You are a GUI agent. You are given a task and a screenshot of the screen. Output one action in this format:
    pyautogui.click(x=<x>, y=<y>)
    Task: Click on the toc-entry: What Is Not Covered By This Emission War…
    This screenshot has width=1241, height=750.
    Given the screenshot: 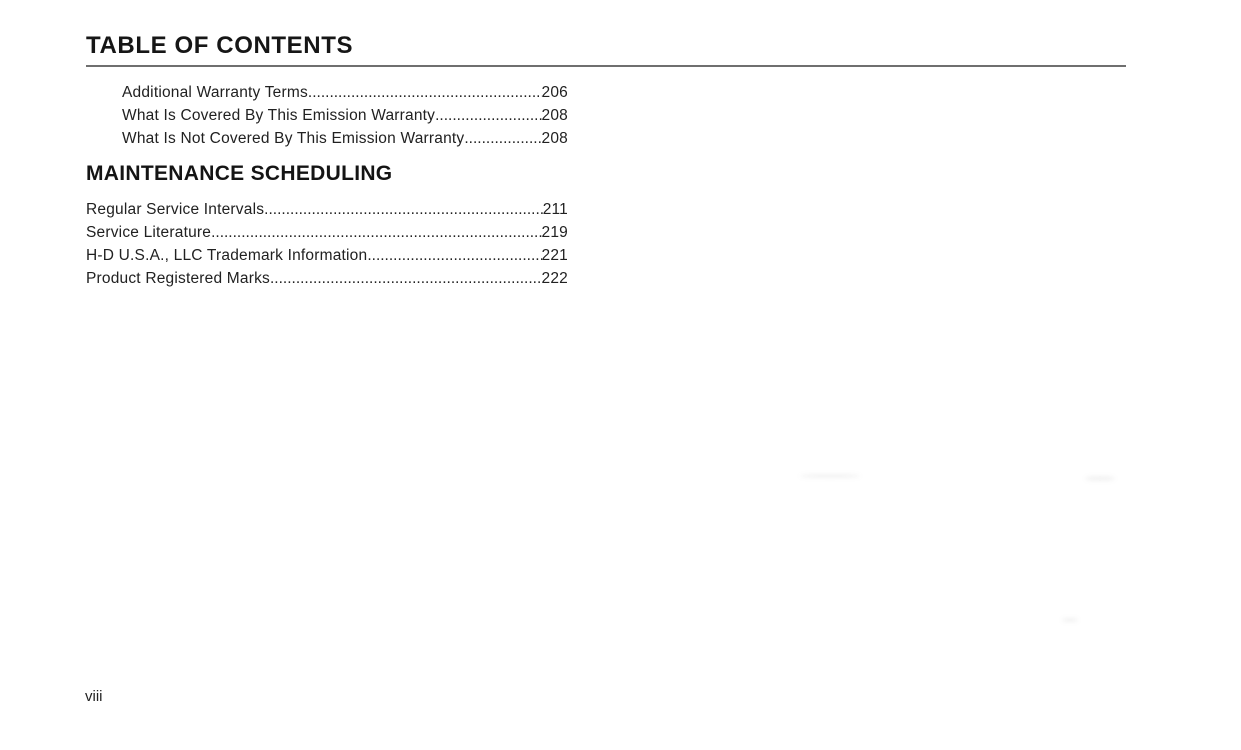 What is the action you would take?
    pyautogui.click(x=345, y=138)
    